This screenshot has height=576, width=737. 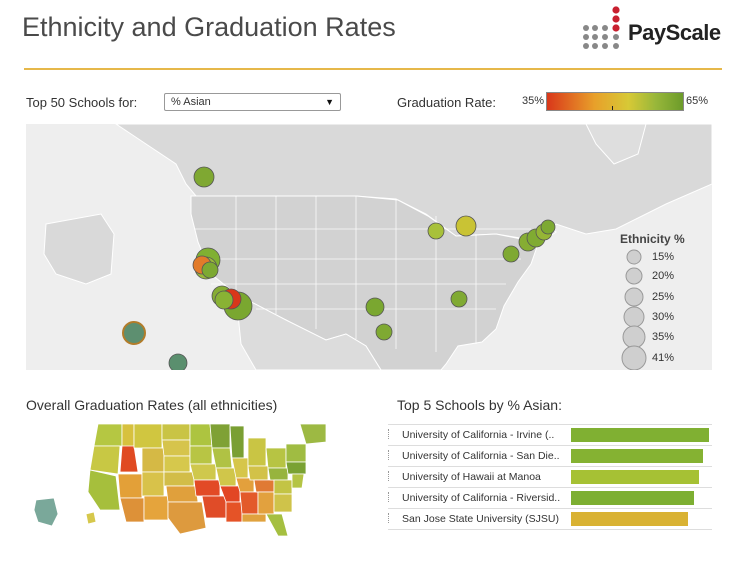 What do you see at coordinates (191, 102) in the screenshot?
I see `ethnicity-dropdown-value: % Asian` at bounding box center [191, 102].